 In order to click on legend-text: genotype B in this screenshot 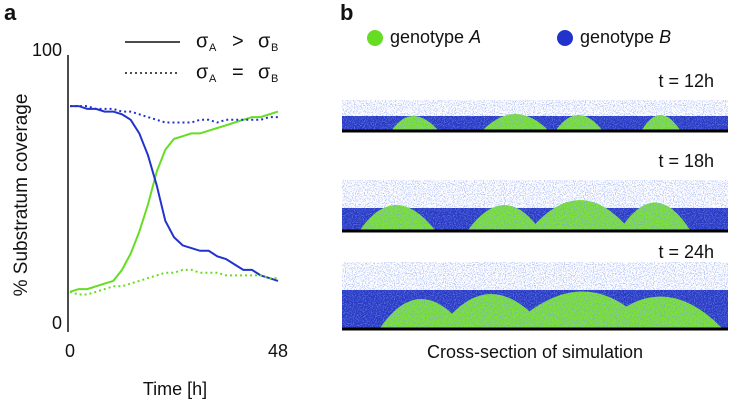, I will do `click(625, 37)`.